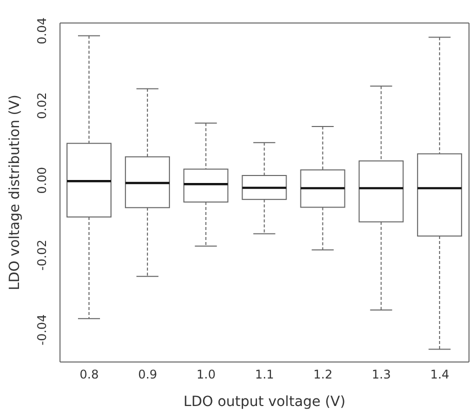  What do you see at coordinates (42, 180) in the screenshot?
I see `y-tick-label: 0.00` at bounding box center [42, 180].